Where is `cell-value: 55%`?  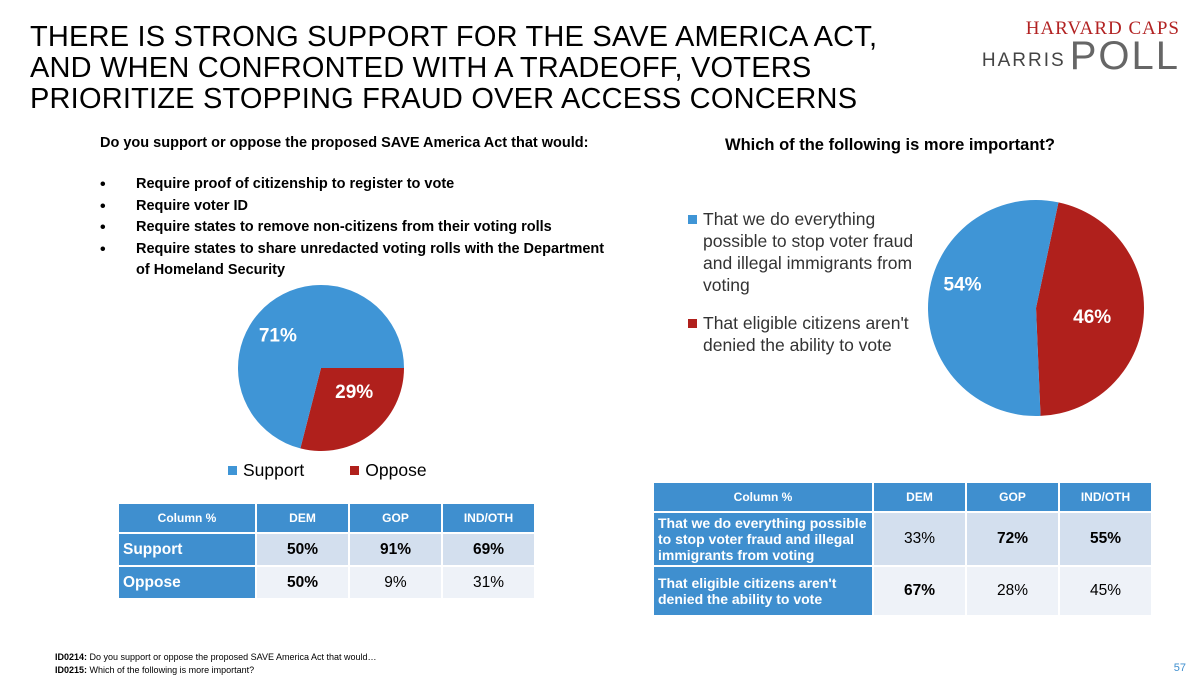
cell-value: 55% is located at coordinates (1105, 539).